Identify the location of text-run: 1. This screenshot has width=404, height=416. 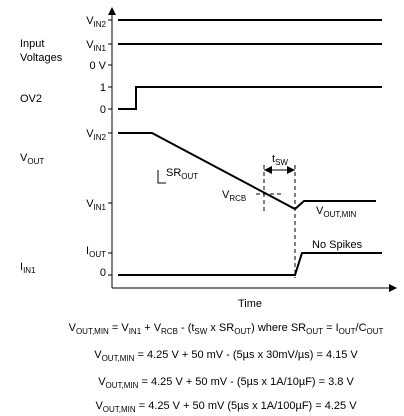
(103, 88).